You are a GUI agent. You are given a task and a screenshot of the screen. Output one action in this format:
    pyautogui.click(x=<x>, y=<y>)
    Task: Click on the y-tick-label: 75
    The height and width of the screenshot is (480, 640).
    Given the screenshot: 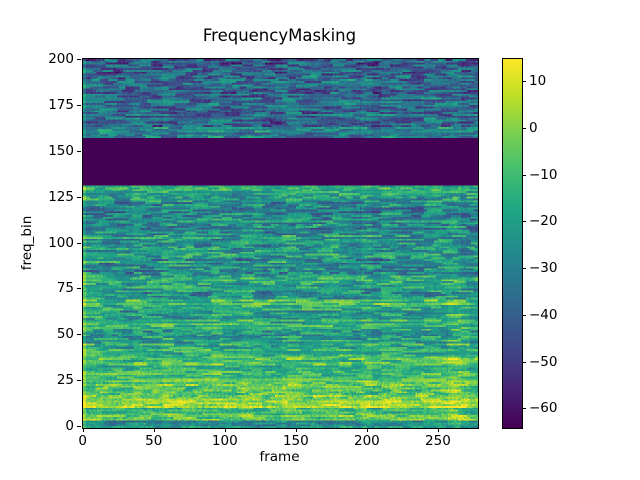 What is the action you would take?
    pyautogui.click(x=65, y=288)
    